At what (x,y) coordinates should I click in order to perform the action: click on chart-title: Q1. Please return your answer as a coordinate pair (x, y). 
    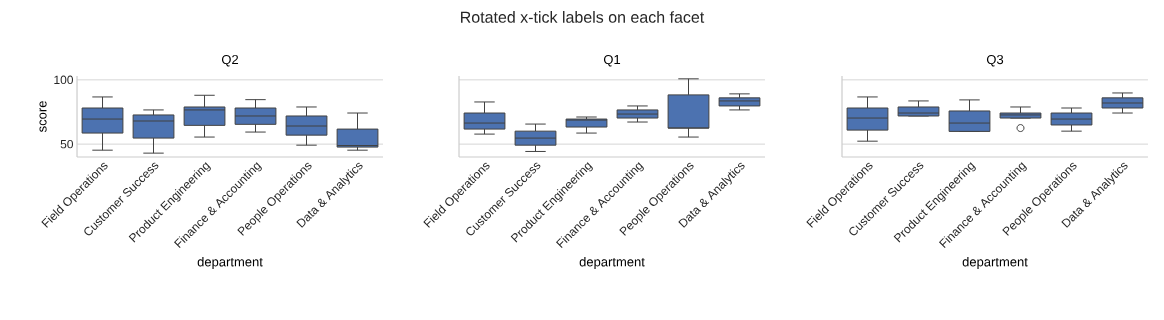
    Looking at the image, I should click on (612, 60).